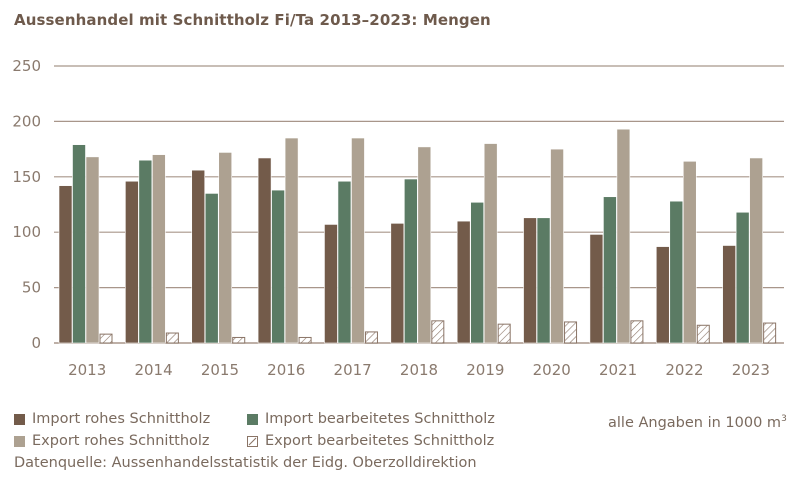 The image size is (800, 489). I want to click on x-tick-label: 2023, so click(751, 370).